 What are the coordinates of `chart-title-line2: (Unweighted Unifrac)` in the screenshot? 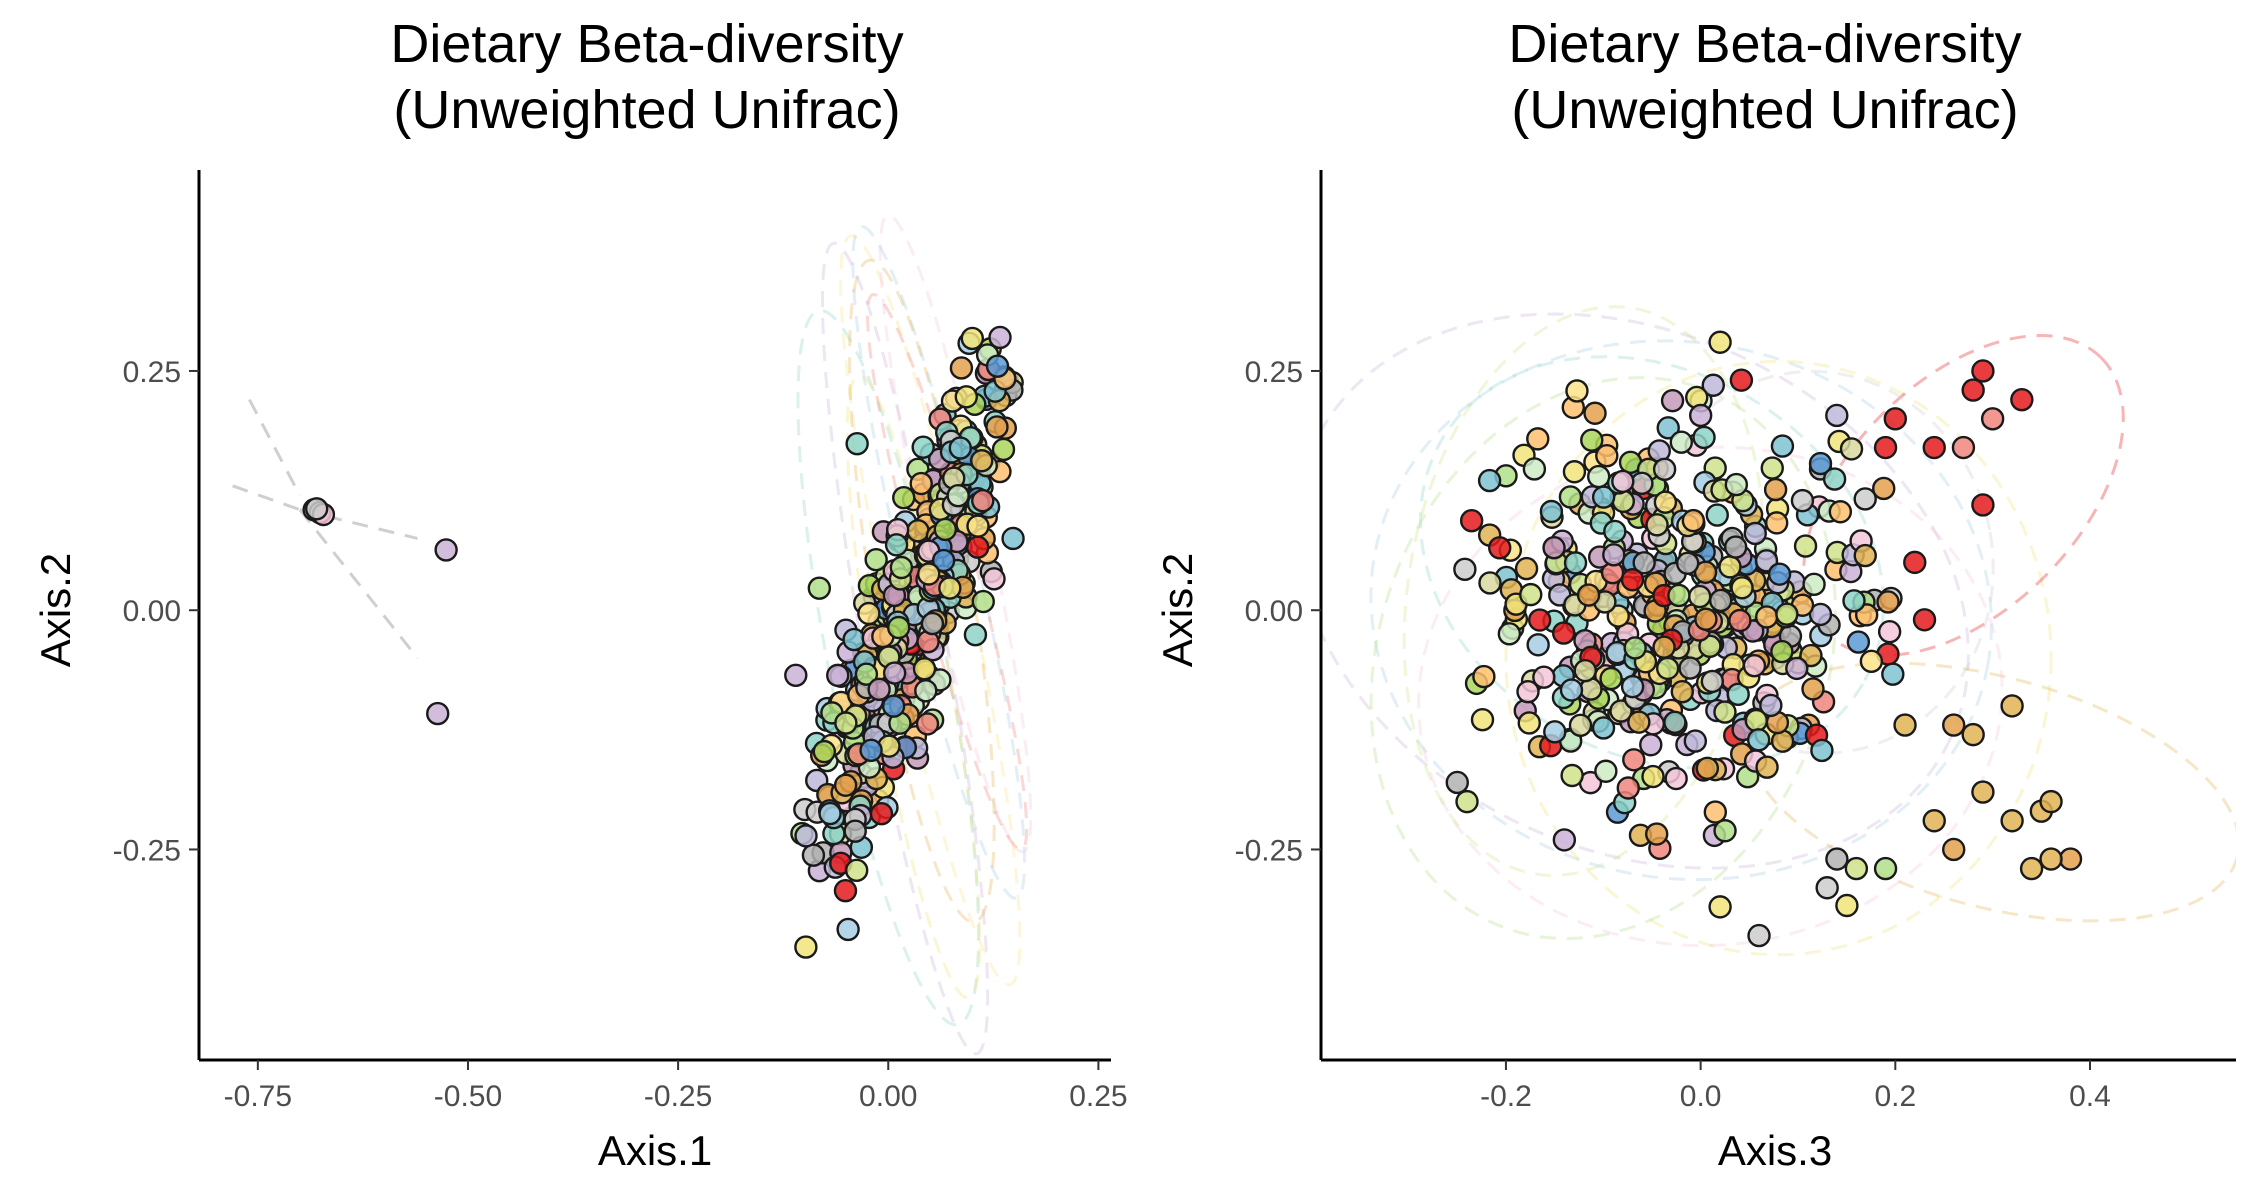 It's located at (1764, 110).